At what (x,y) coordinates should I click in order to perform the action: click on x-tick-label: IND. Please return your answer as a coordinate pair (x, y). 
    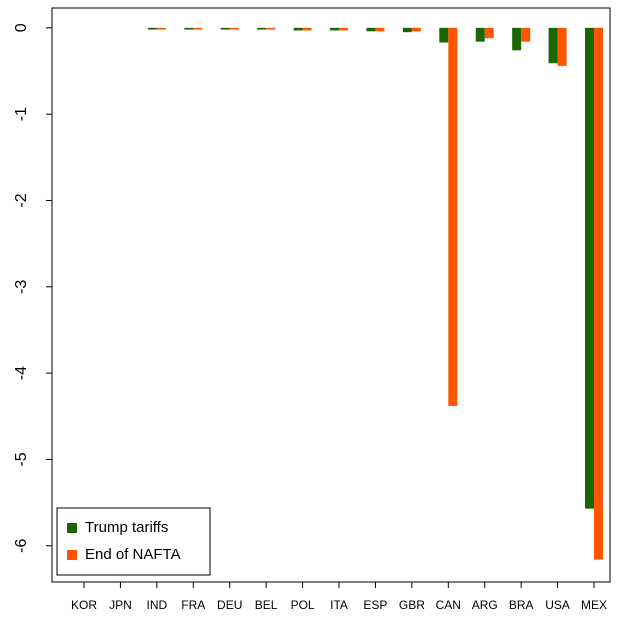
    Looking at the image, I should click on (157, 605).